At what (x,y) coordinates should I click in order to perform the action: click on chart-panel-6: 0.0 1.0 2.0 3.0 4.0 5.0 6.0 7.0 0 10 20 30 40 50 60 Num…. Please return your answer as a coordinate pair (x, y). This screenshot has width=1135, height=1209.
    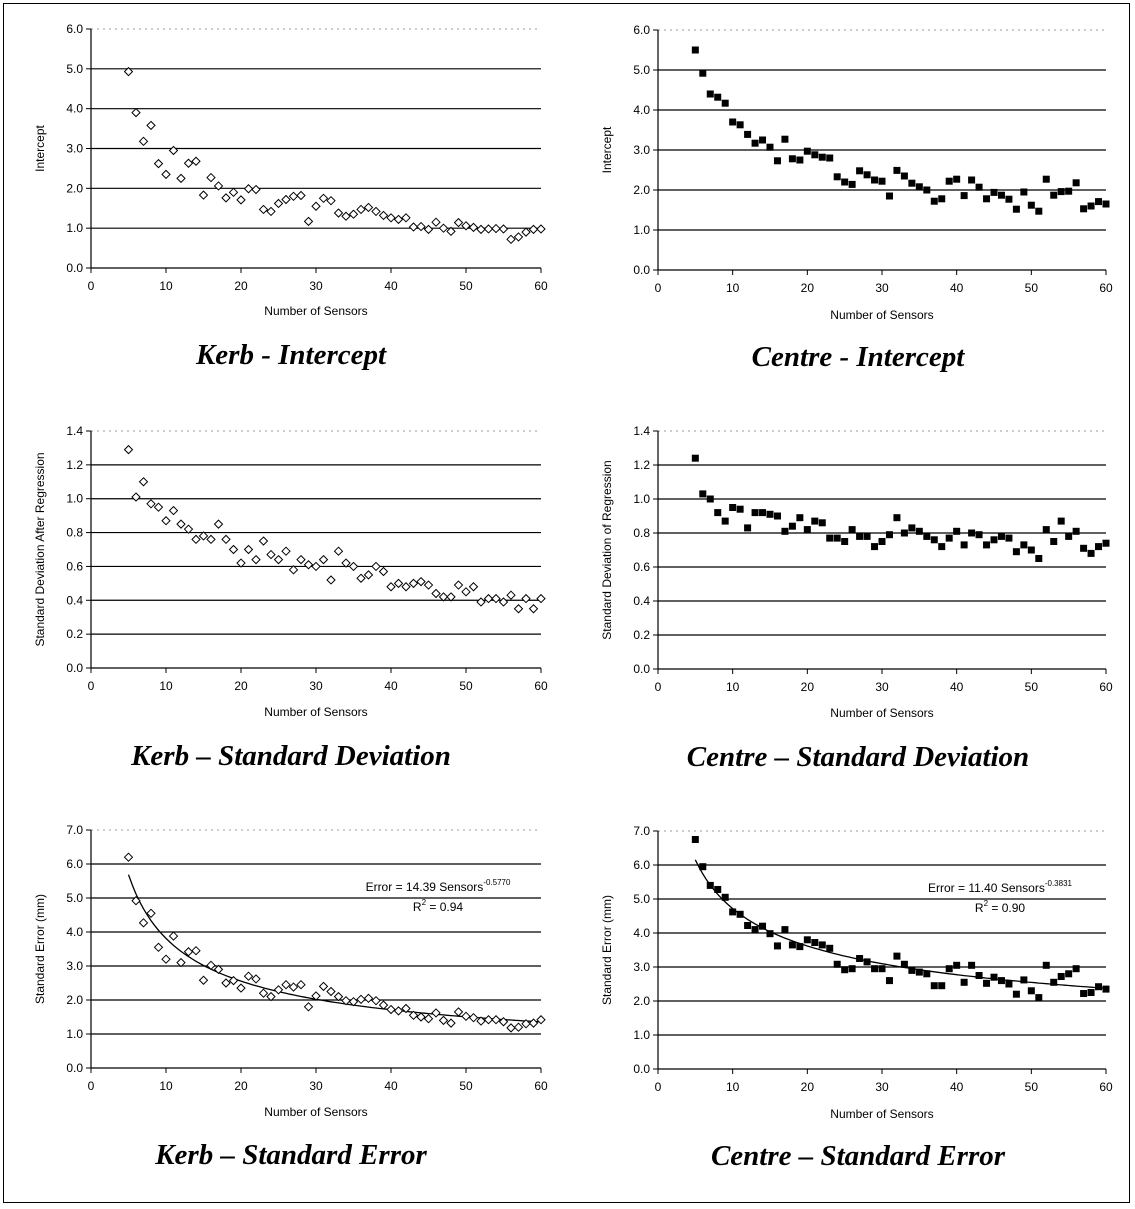
    Looking at the image, I should click on (856, 998).